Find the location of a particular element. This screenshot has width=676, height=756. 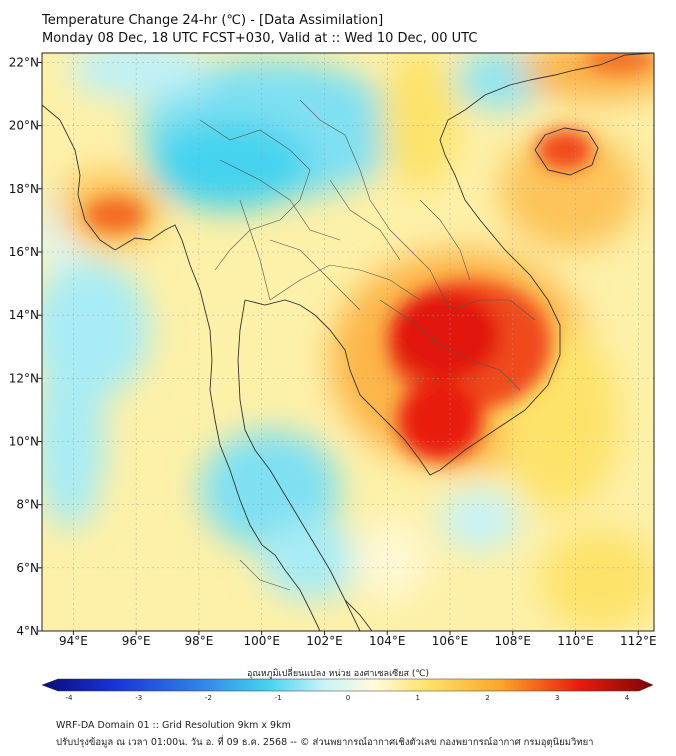

hainan-island is located at coordinates (566, 151).